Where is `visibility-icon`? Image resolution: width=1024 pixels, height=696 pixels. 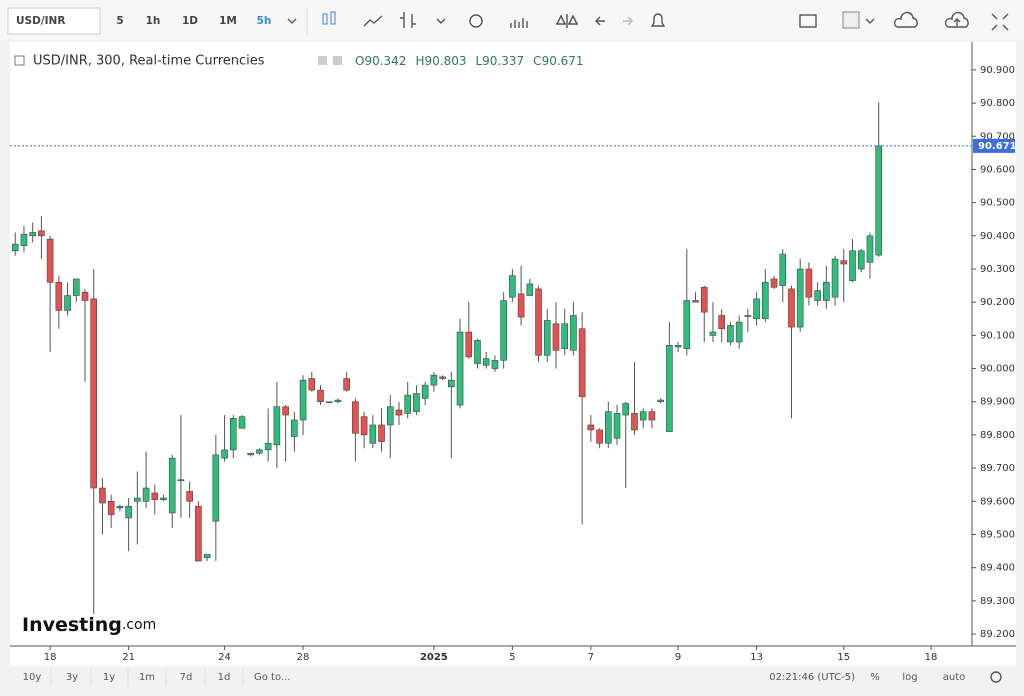 visibility-icon is located at coordinates (322, 60).